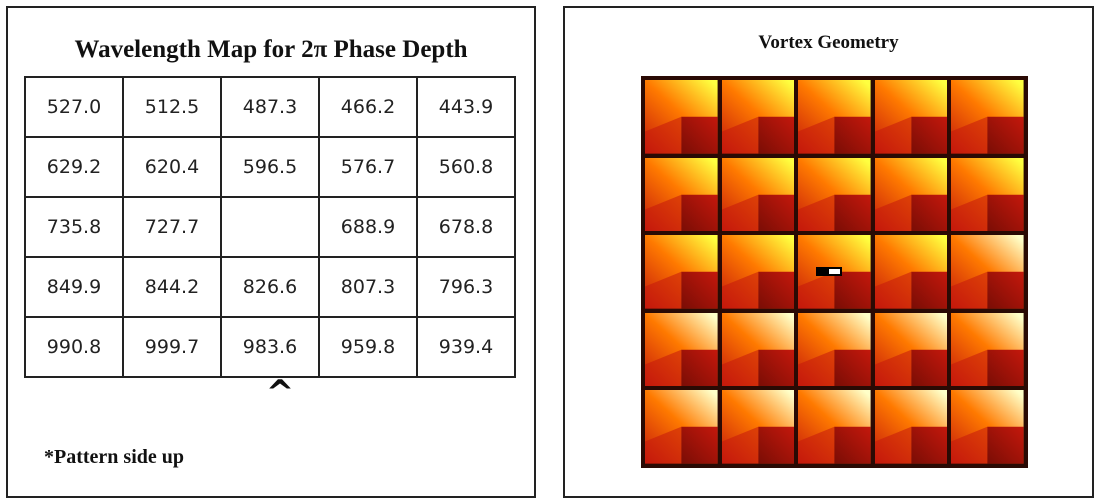 The height and width of the screenshot is (504, 1100). What do you see at coordinates (74, 107) in the screenshot?
I see `wavelength-cell: 527.0` at bounding box center [74, 107].